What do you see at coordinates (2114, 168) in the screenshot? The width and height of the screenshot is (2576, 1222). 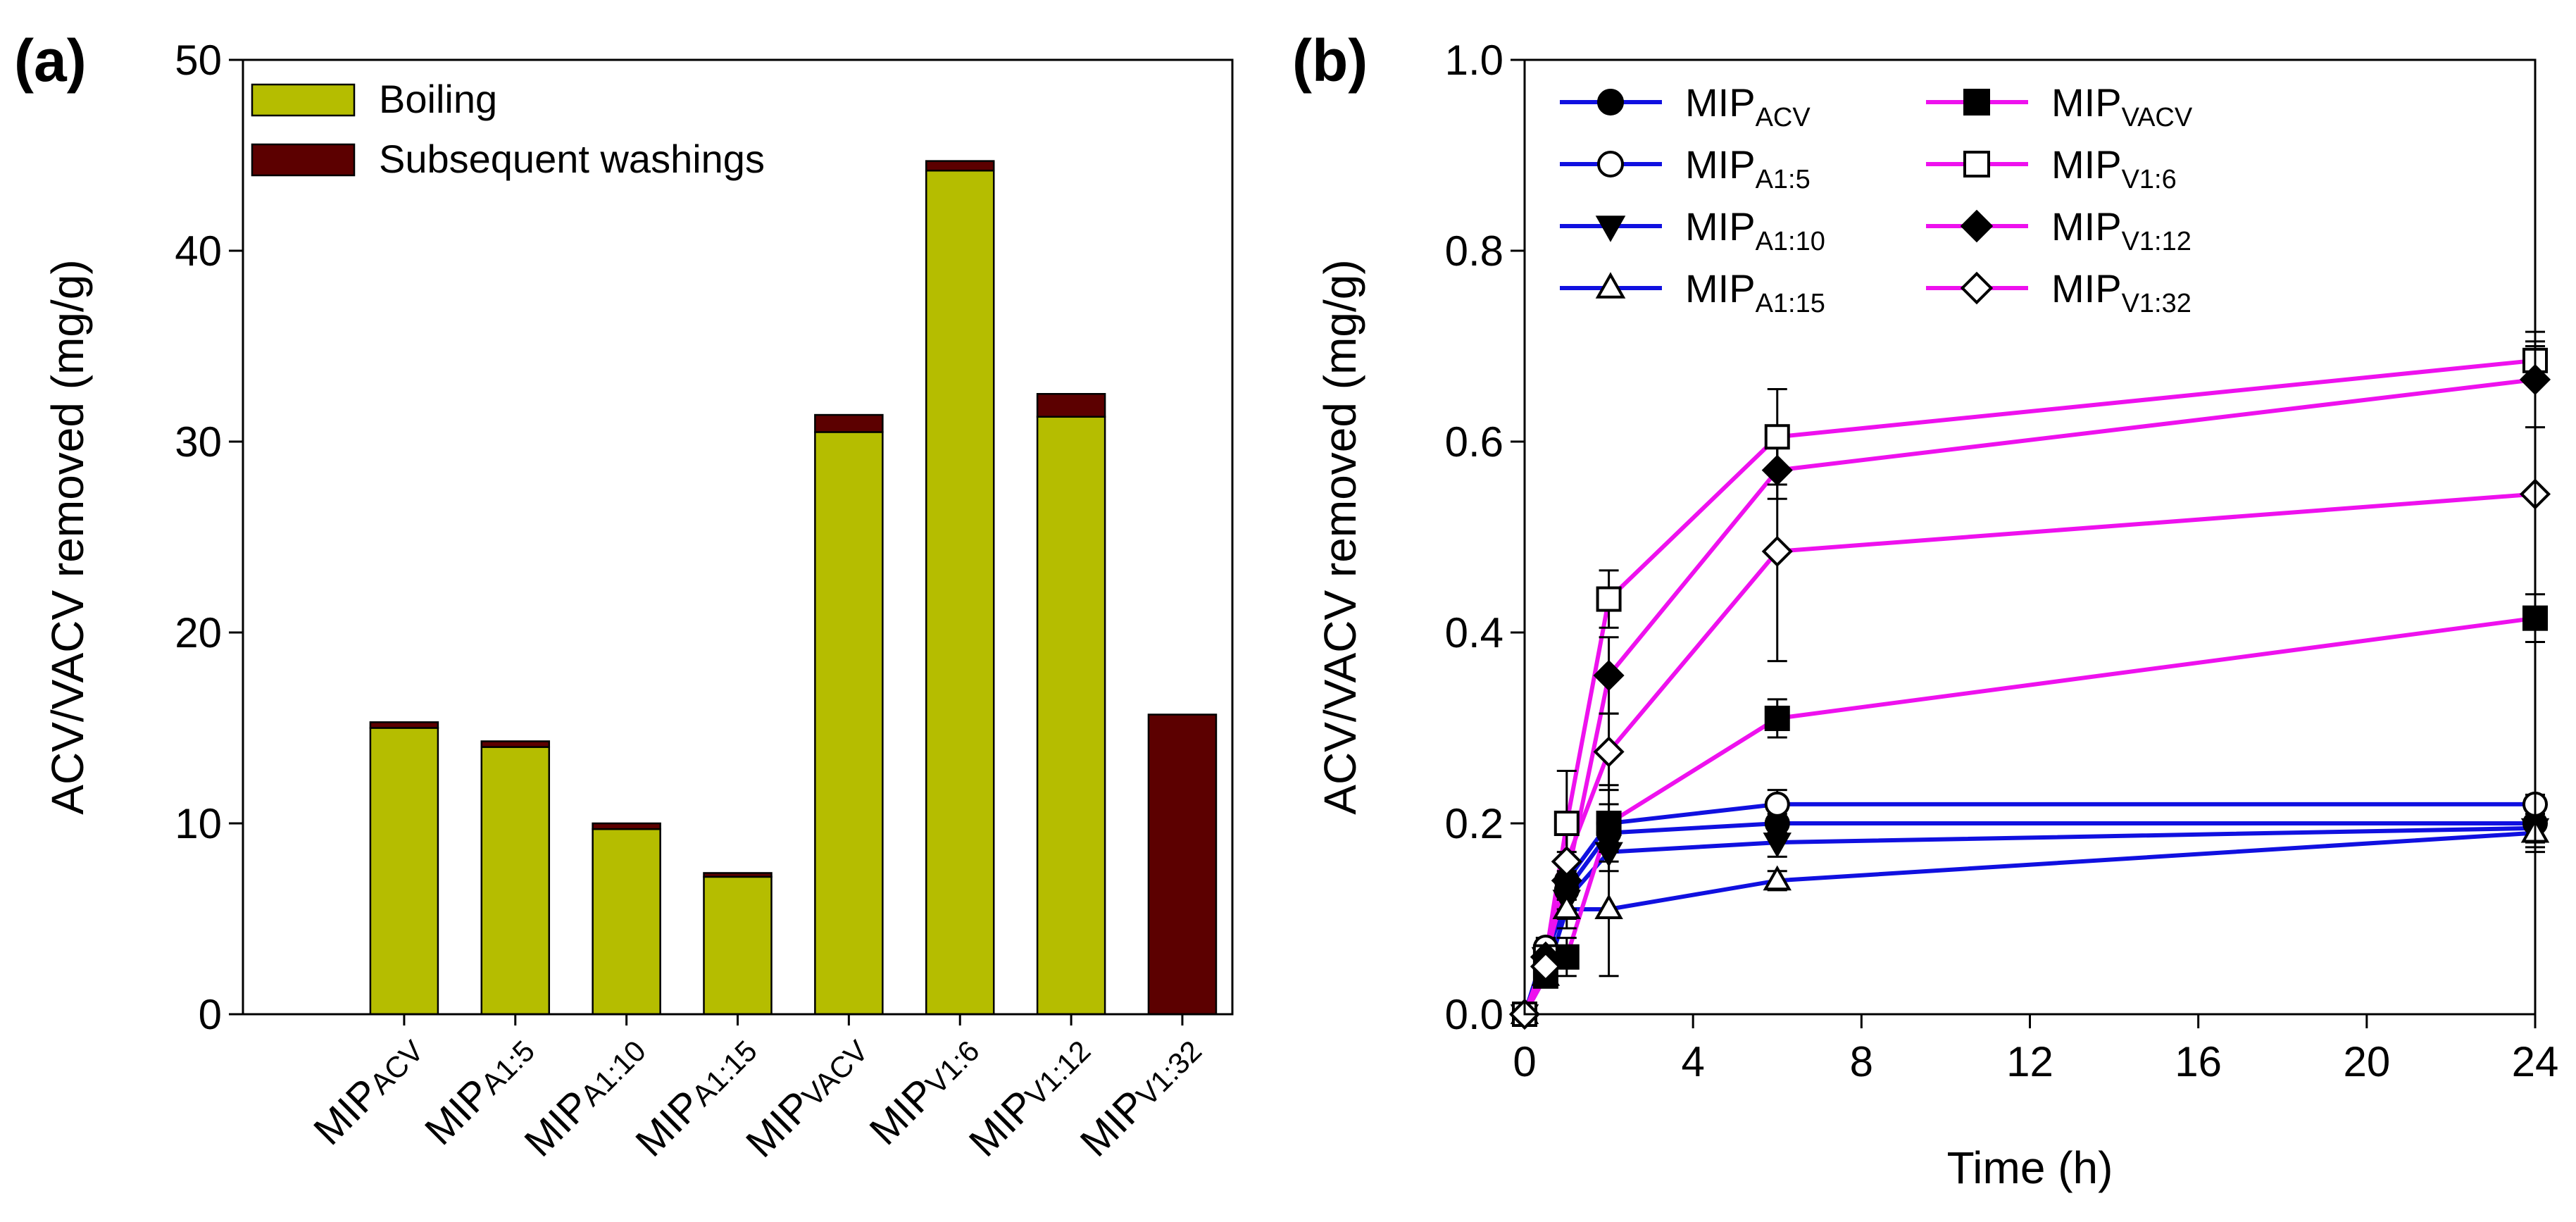 I see `legend-label: MIPV1:6` at bounding box center [2114, 168].